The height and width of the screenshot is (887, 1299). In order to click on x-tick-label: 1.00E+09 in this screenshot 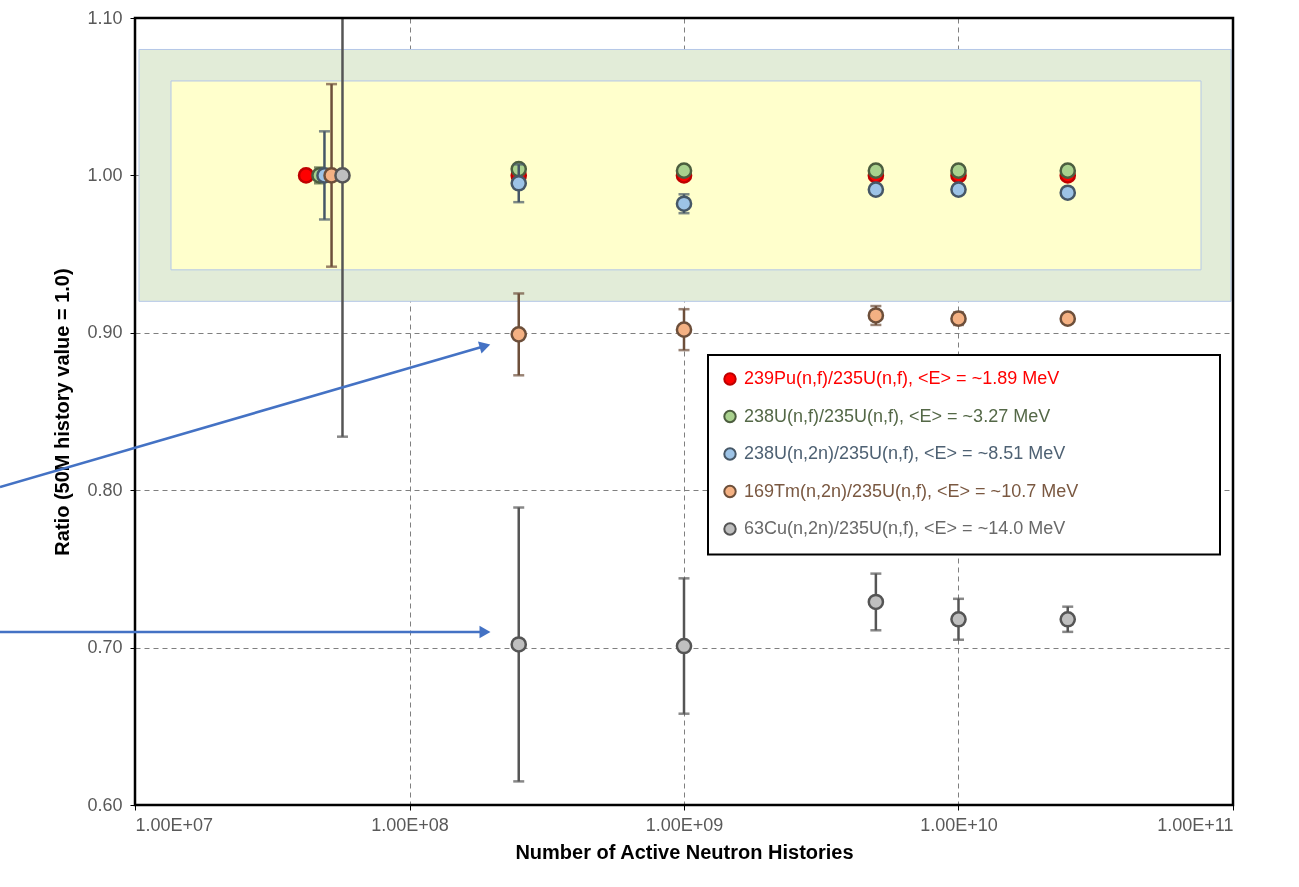, I will do `click(684, 824)`.